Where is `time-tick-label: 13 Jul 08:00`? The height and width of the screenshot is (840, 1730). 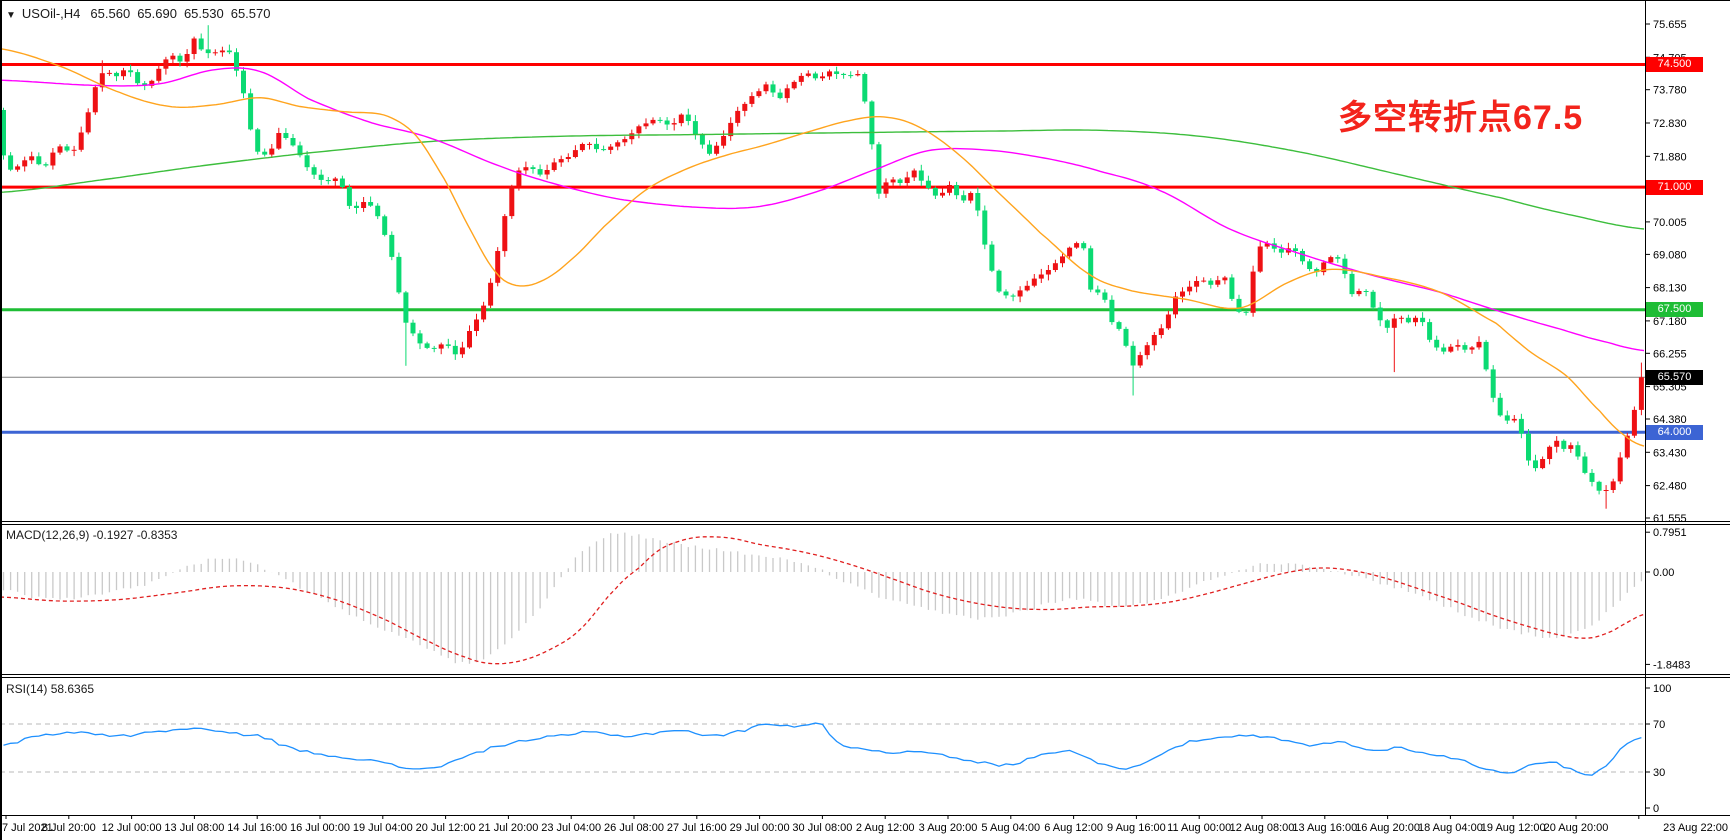 time-tick-label: 13 Jul 08:00 is located at coordinates (194, 828).